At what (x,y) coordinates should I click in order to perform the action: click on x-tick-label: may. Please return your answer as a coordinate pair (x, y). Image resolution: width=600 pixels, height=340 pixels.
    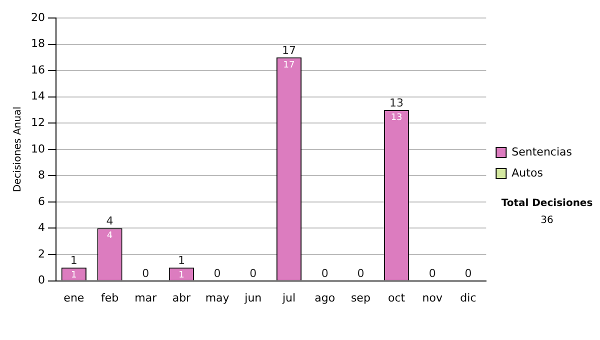
    Looking at the image, I should click on (217, 297).